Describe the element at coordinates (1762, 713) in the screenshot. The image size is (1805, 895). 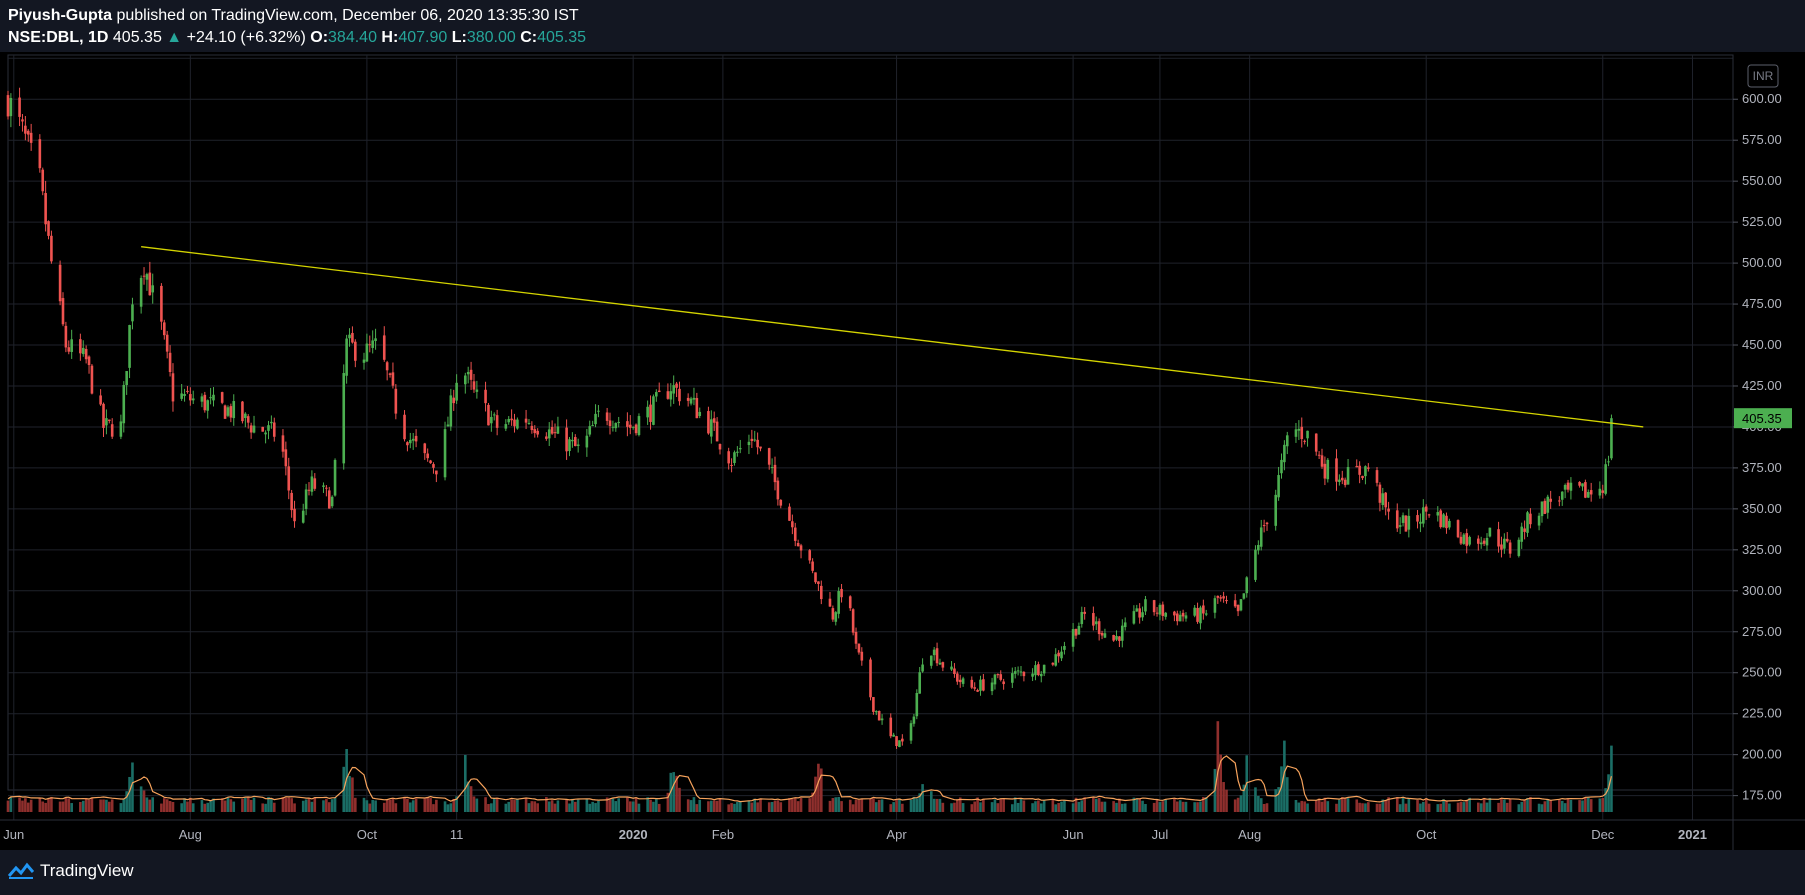
I see `price-tick-label: 225.00` at that location.